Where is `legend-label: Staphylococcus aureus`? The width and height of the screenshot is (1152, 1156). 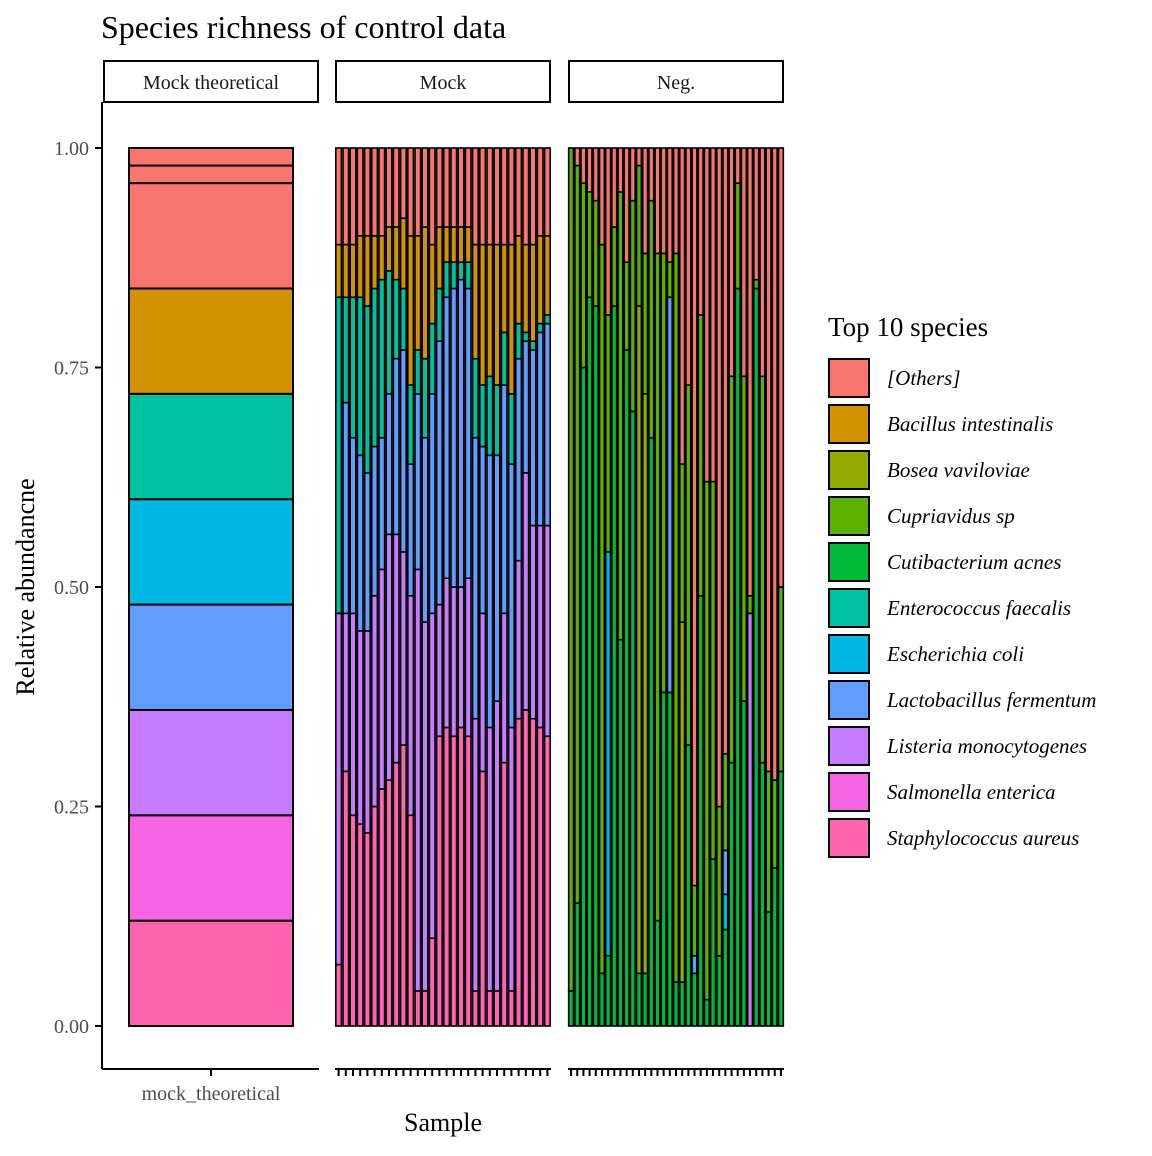 legend-label: Staphylococcus aureus is located at coordinates (983, 837).